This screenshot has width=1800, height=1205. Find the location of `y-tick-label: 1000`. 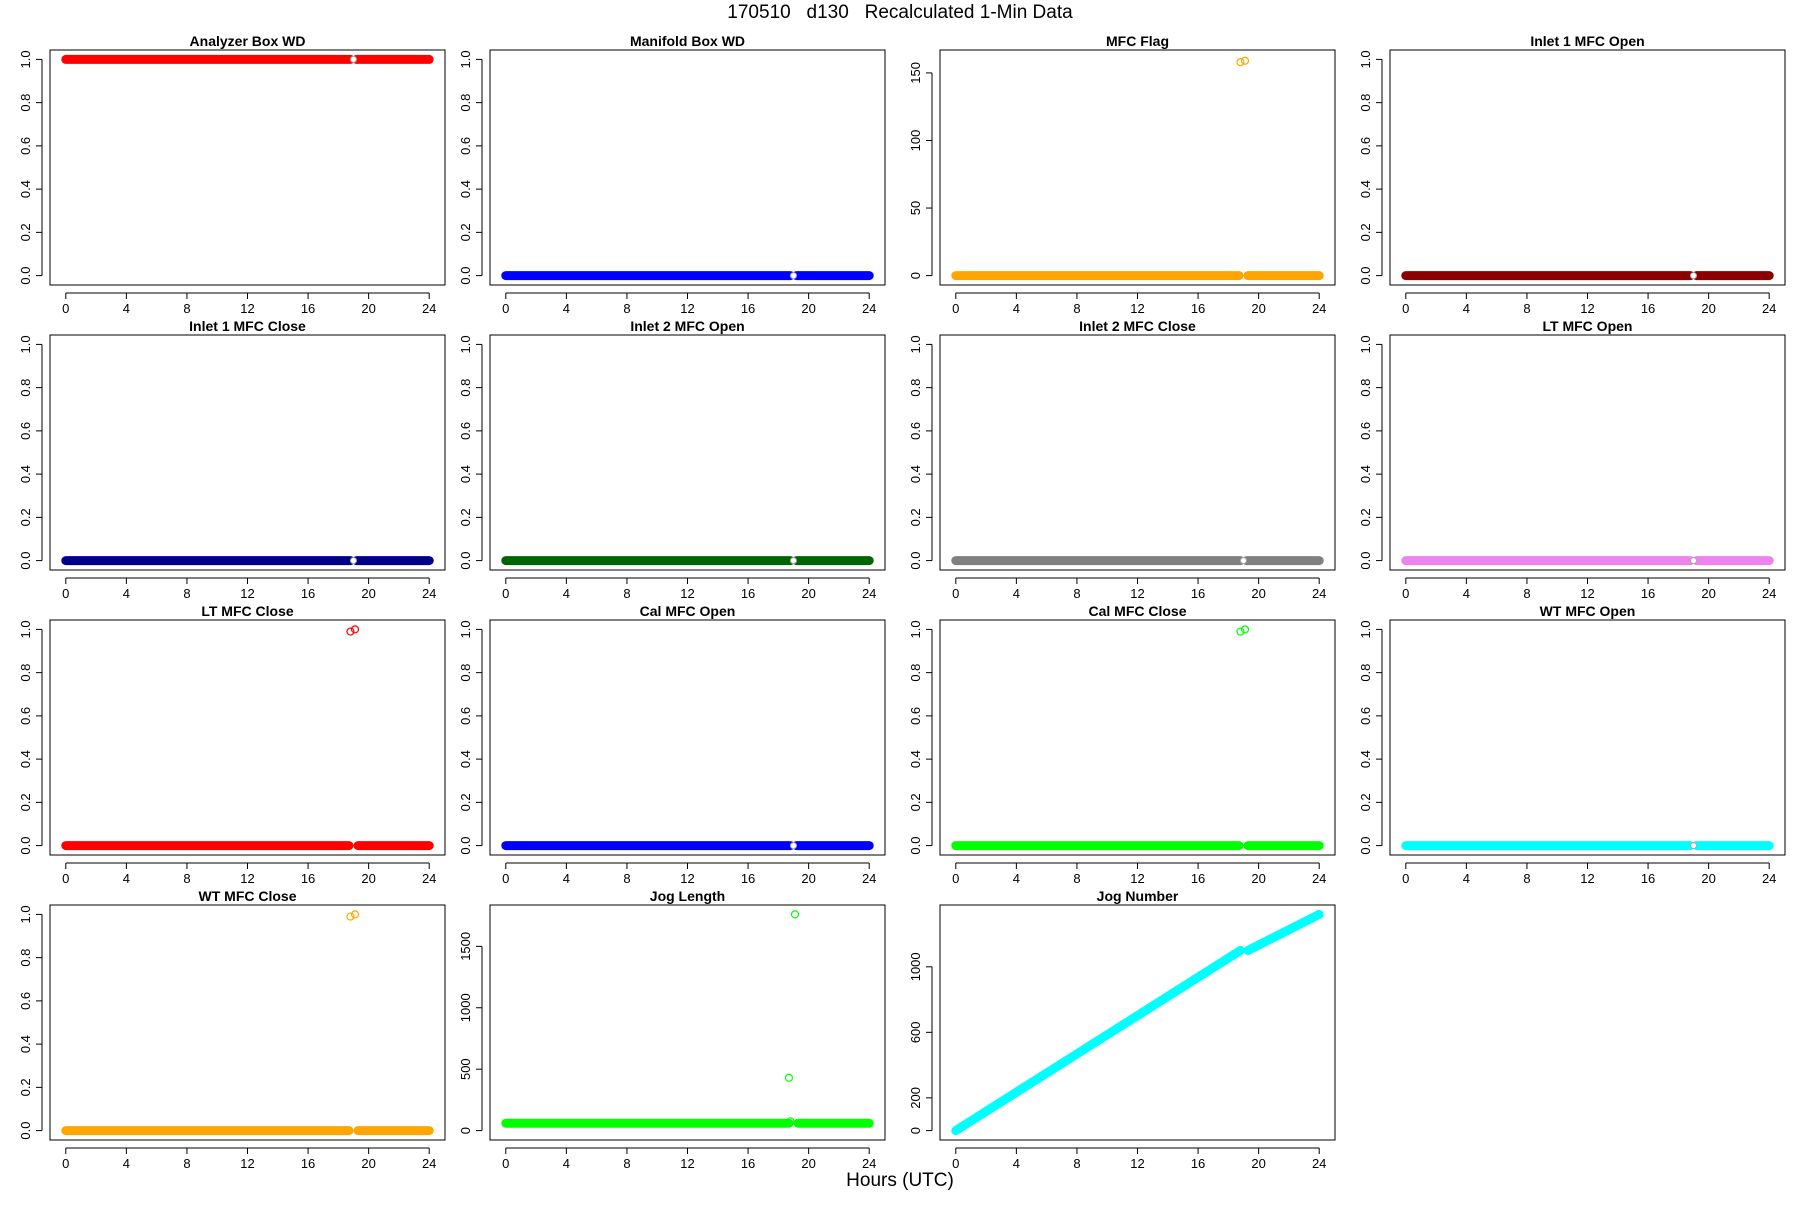

y-tick-label: 1000 is located at coordinates (915, 966).